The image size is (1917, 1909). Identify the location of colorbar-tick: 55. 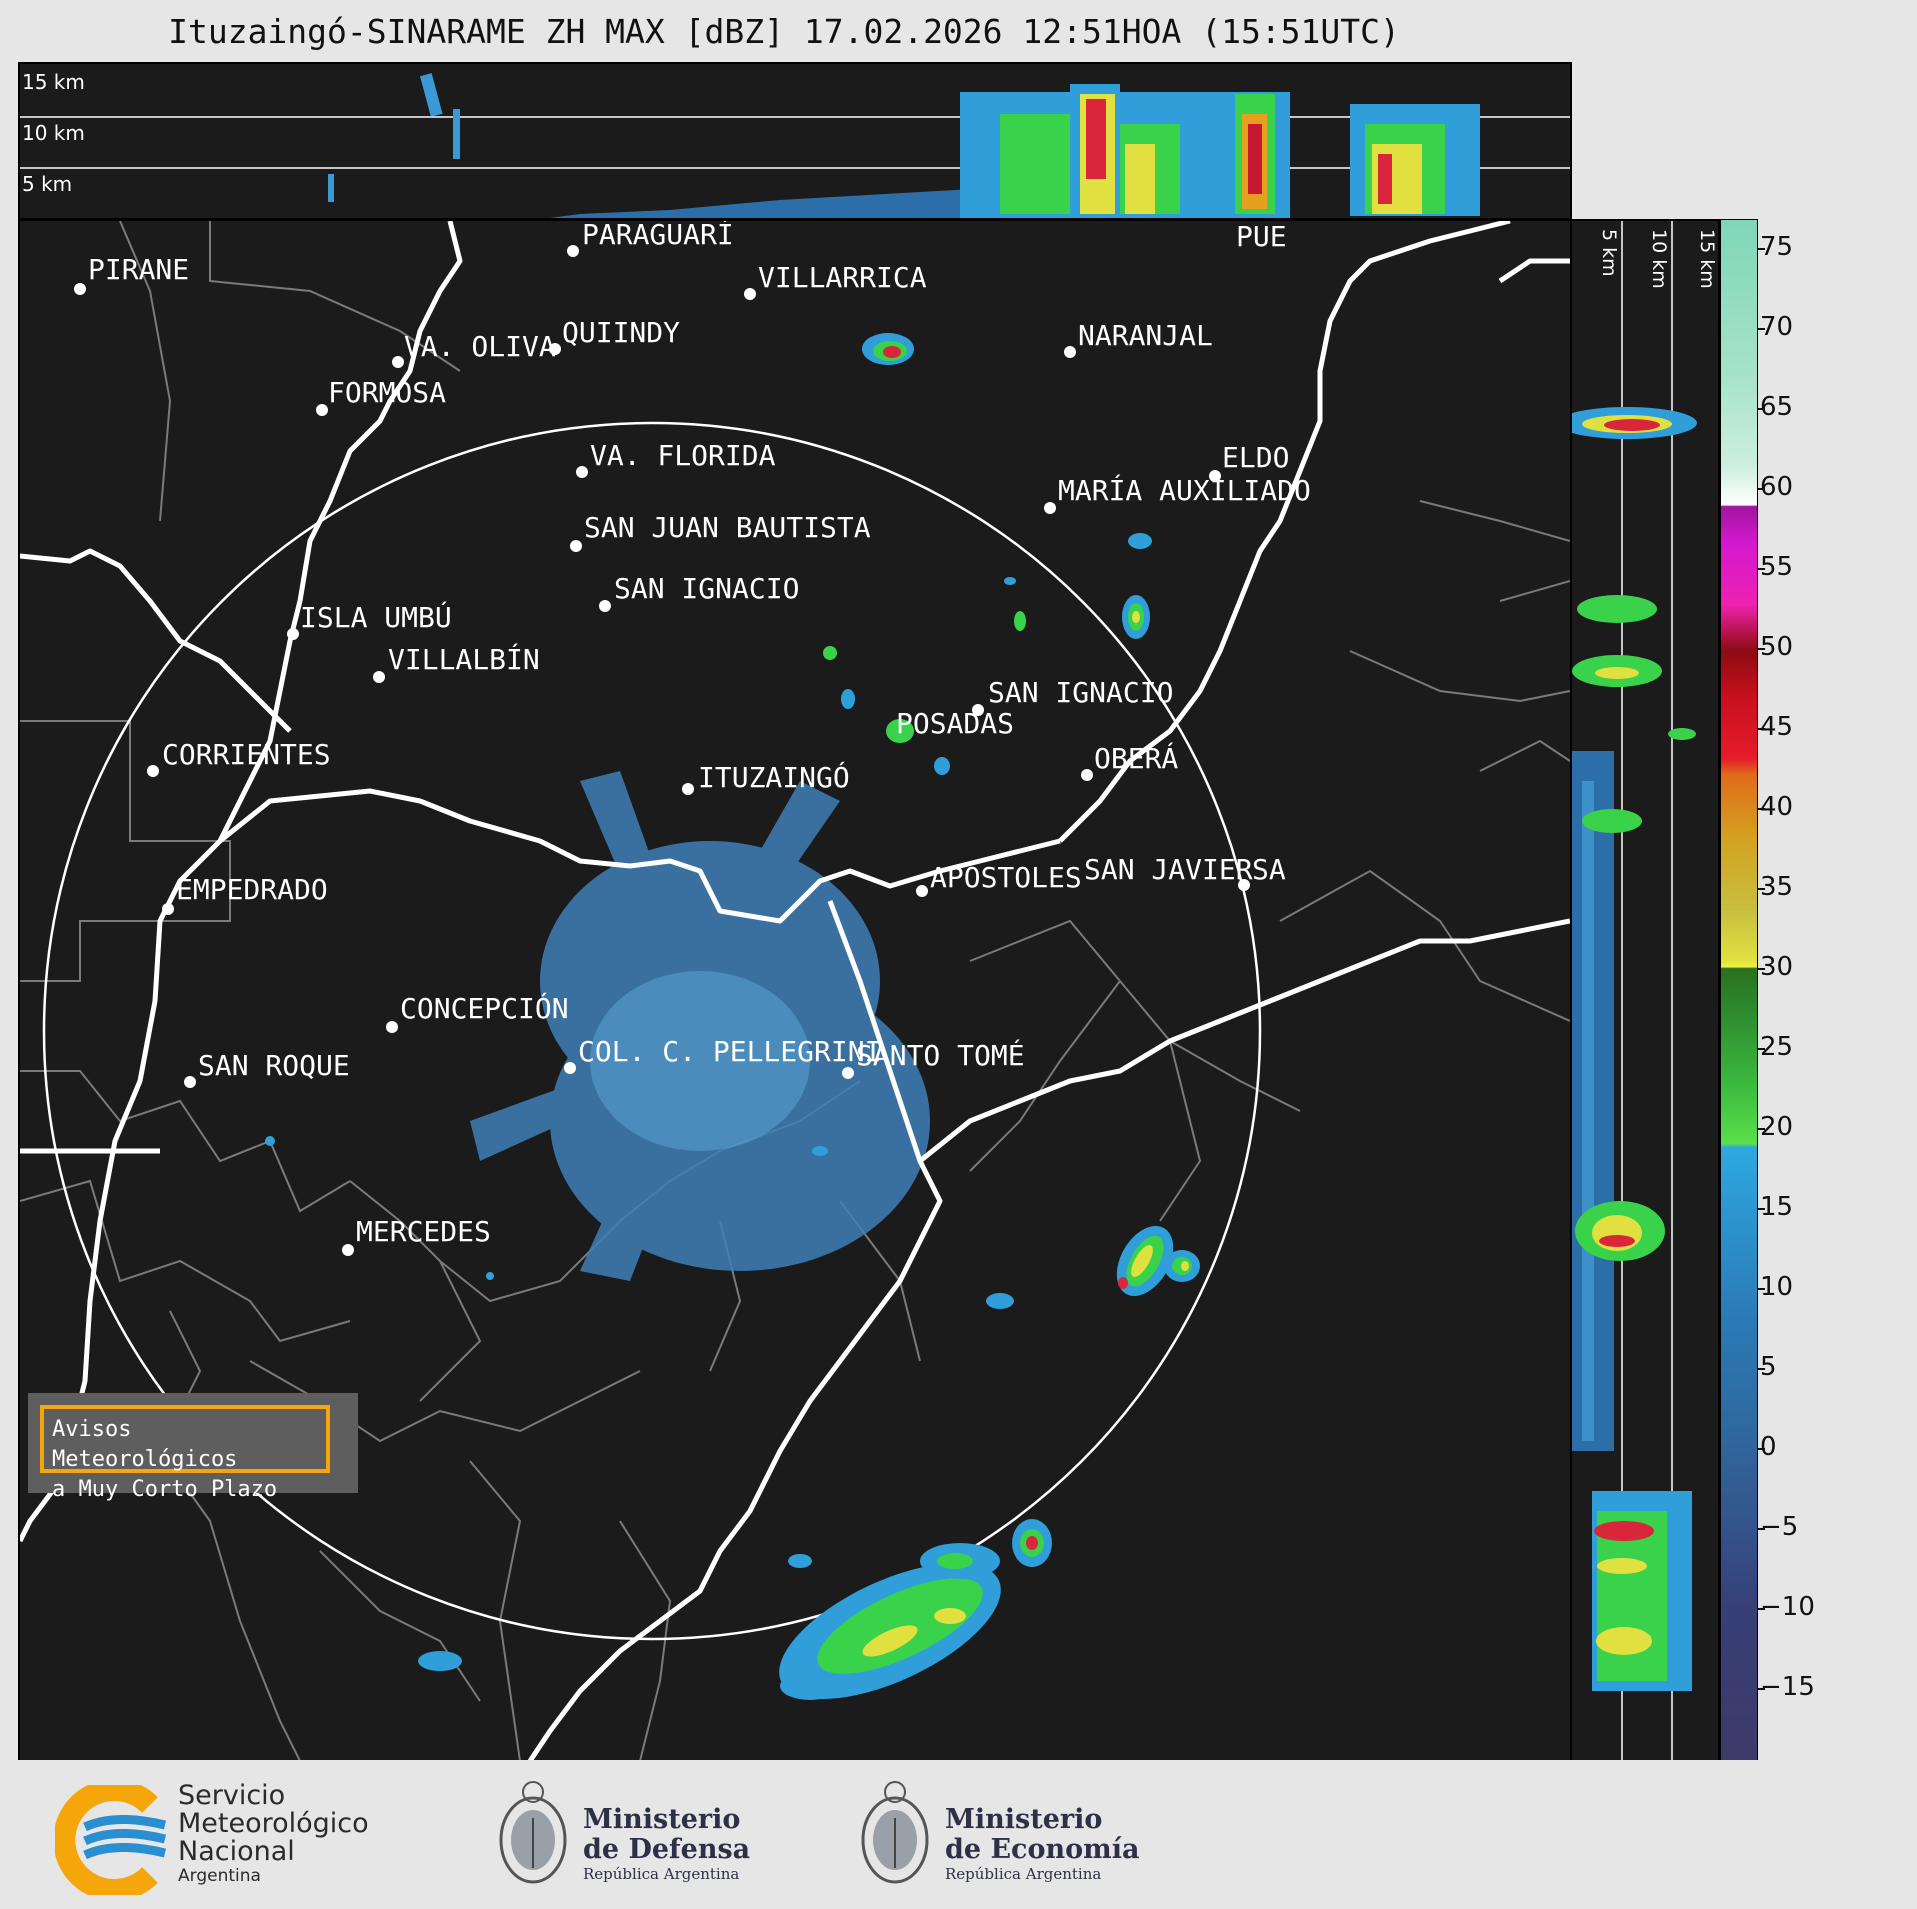
(1777, 567).